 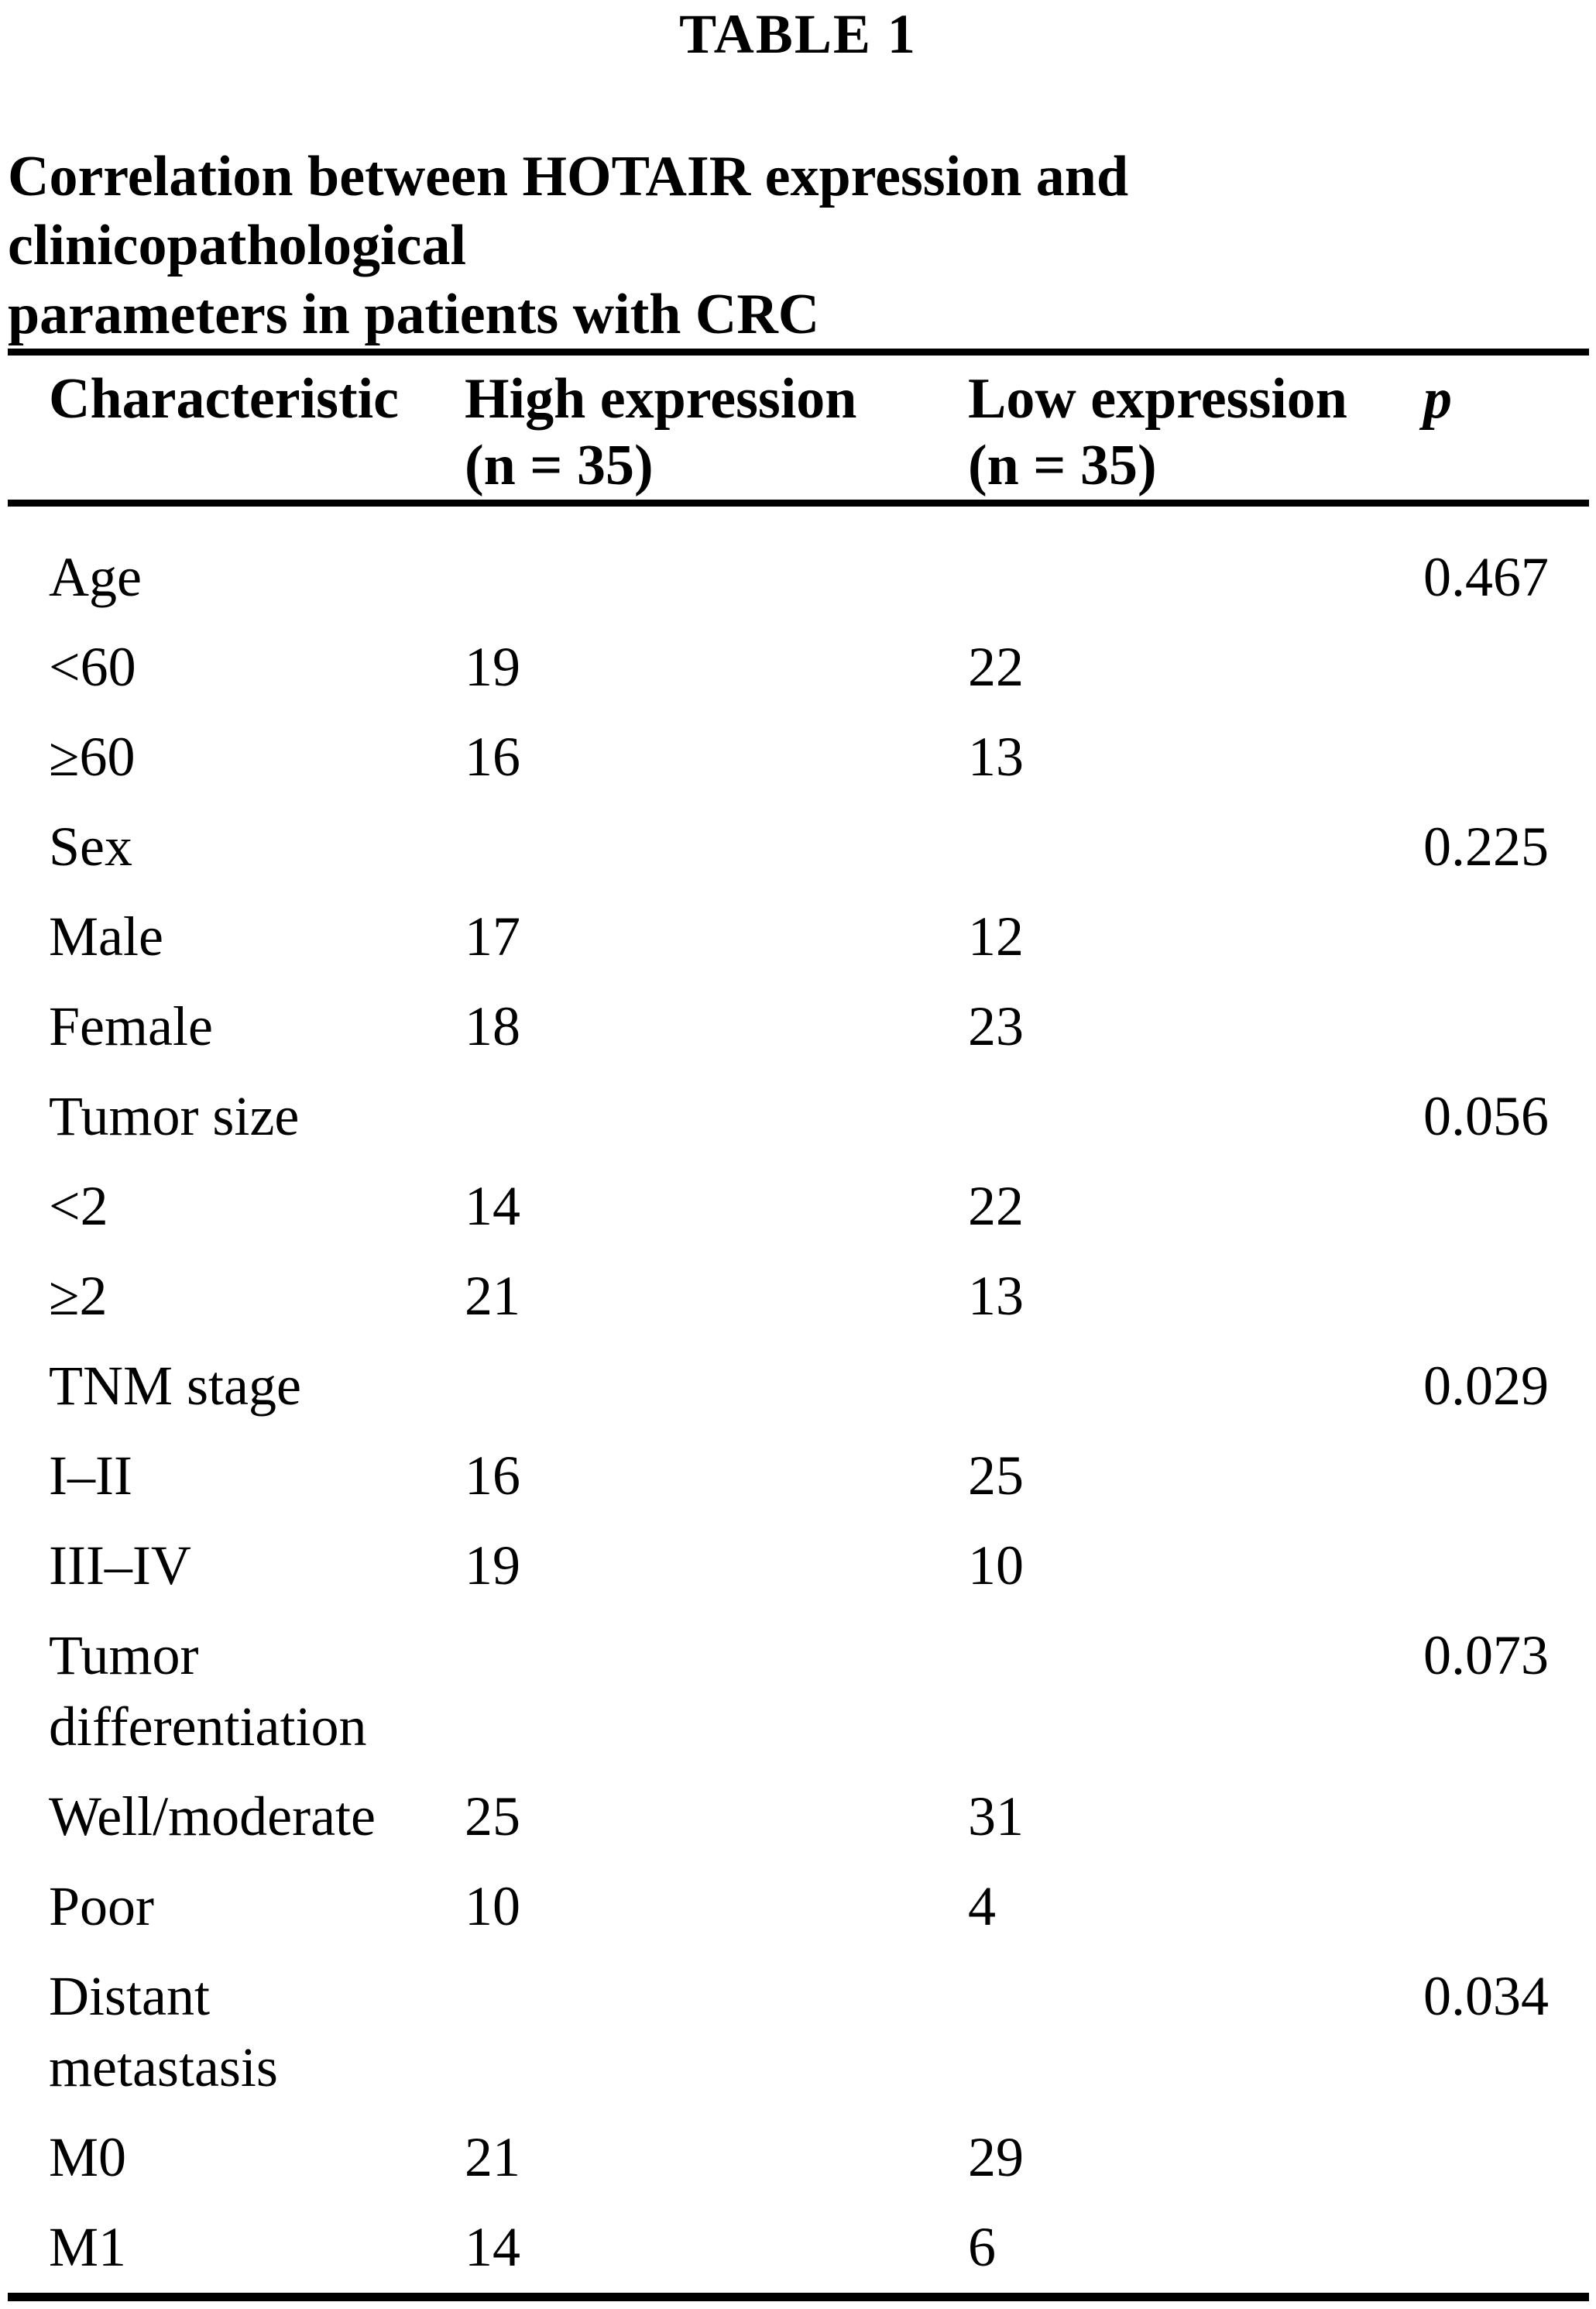 I want to click on column-header-high-expression: High expression (n = 35), so click(x=661, y=432).